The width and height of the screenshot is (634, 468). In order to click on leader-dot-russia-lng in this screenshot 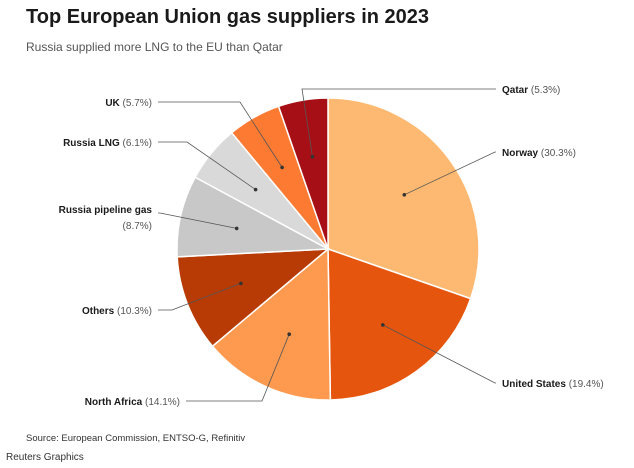, I will do `click(255, 189)`.